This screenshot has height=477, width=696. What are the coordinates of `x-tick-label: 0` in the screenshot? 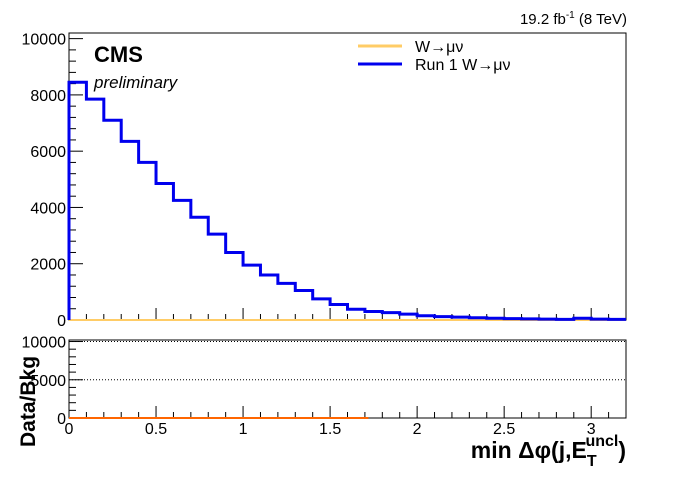 It's located at (69, 429).